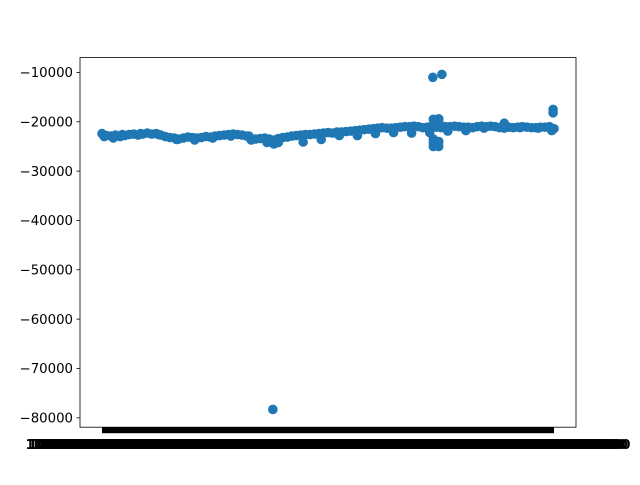 This screenshot has height=485, width=640. I want to click on y-tick-label: −50000, so click(46, 270).